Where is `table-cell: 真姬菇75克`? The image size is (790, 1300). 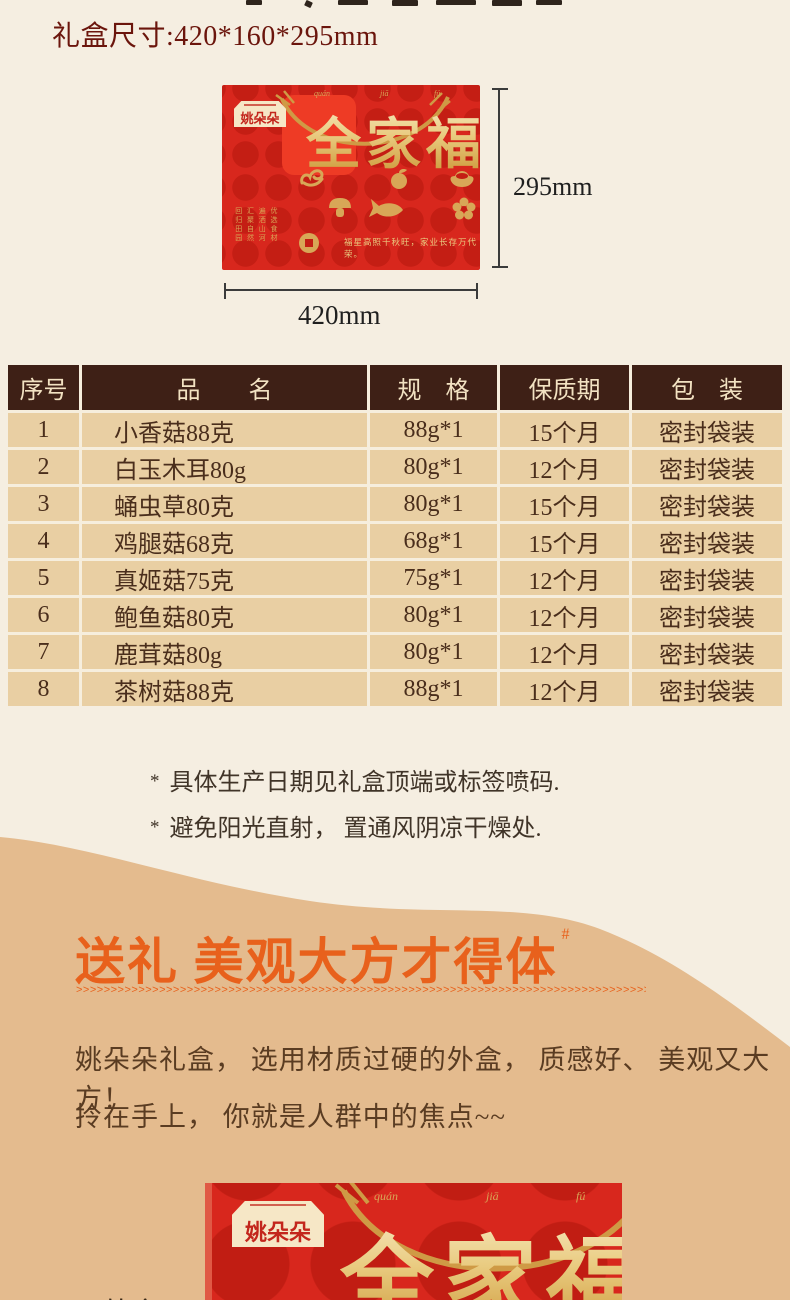 table-cell: 真姬菇75克 is located at coordinates (224, 578).